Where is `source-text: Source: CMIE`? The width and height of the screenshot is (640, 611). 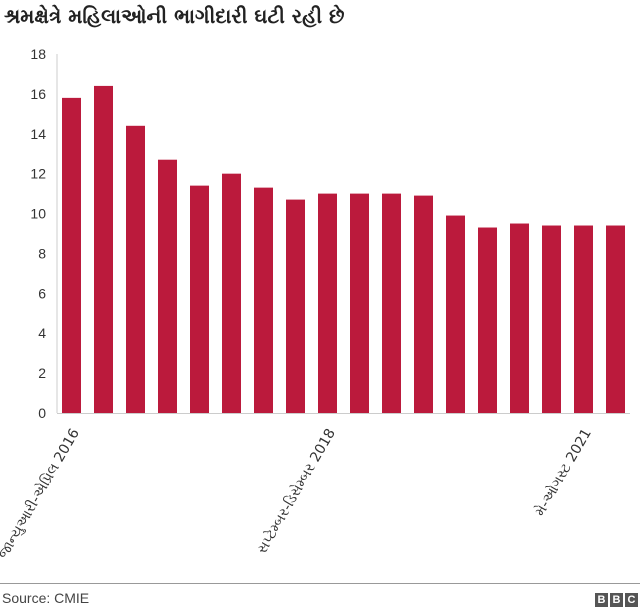 source-text: Source: CMIE is located at coordinates (46, 598).